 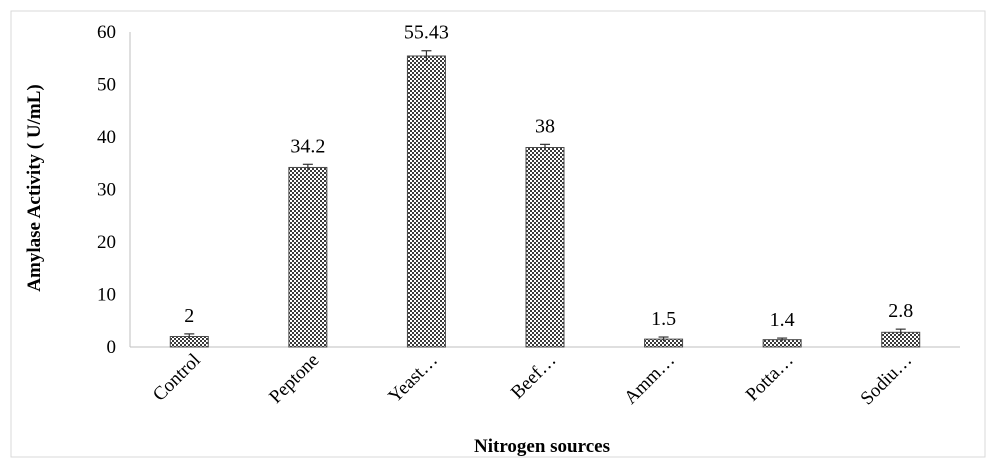 I want to click on x-axis-title: Nitrogen sources, so click(x=542, y=446).